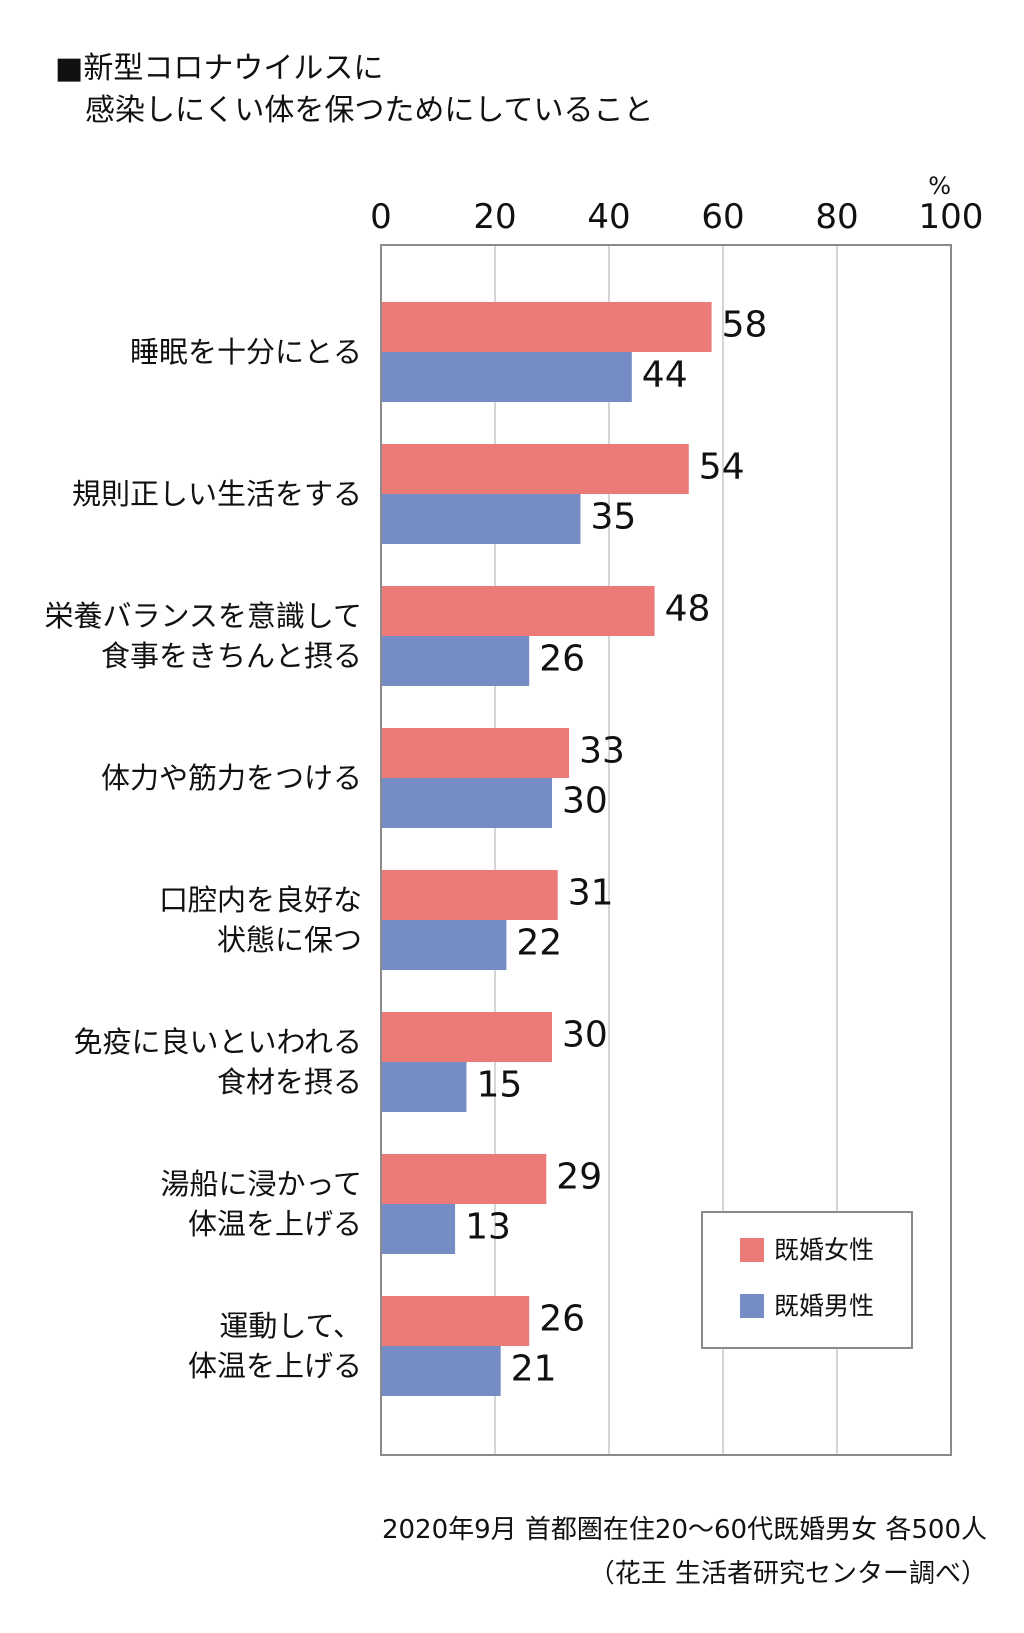 This screenshot has width=1024, height=1633. Describe the element at coordinates (836, 217) in the screenshot. I see `x-tick-label-80: 80` at that location.